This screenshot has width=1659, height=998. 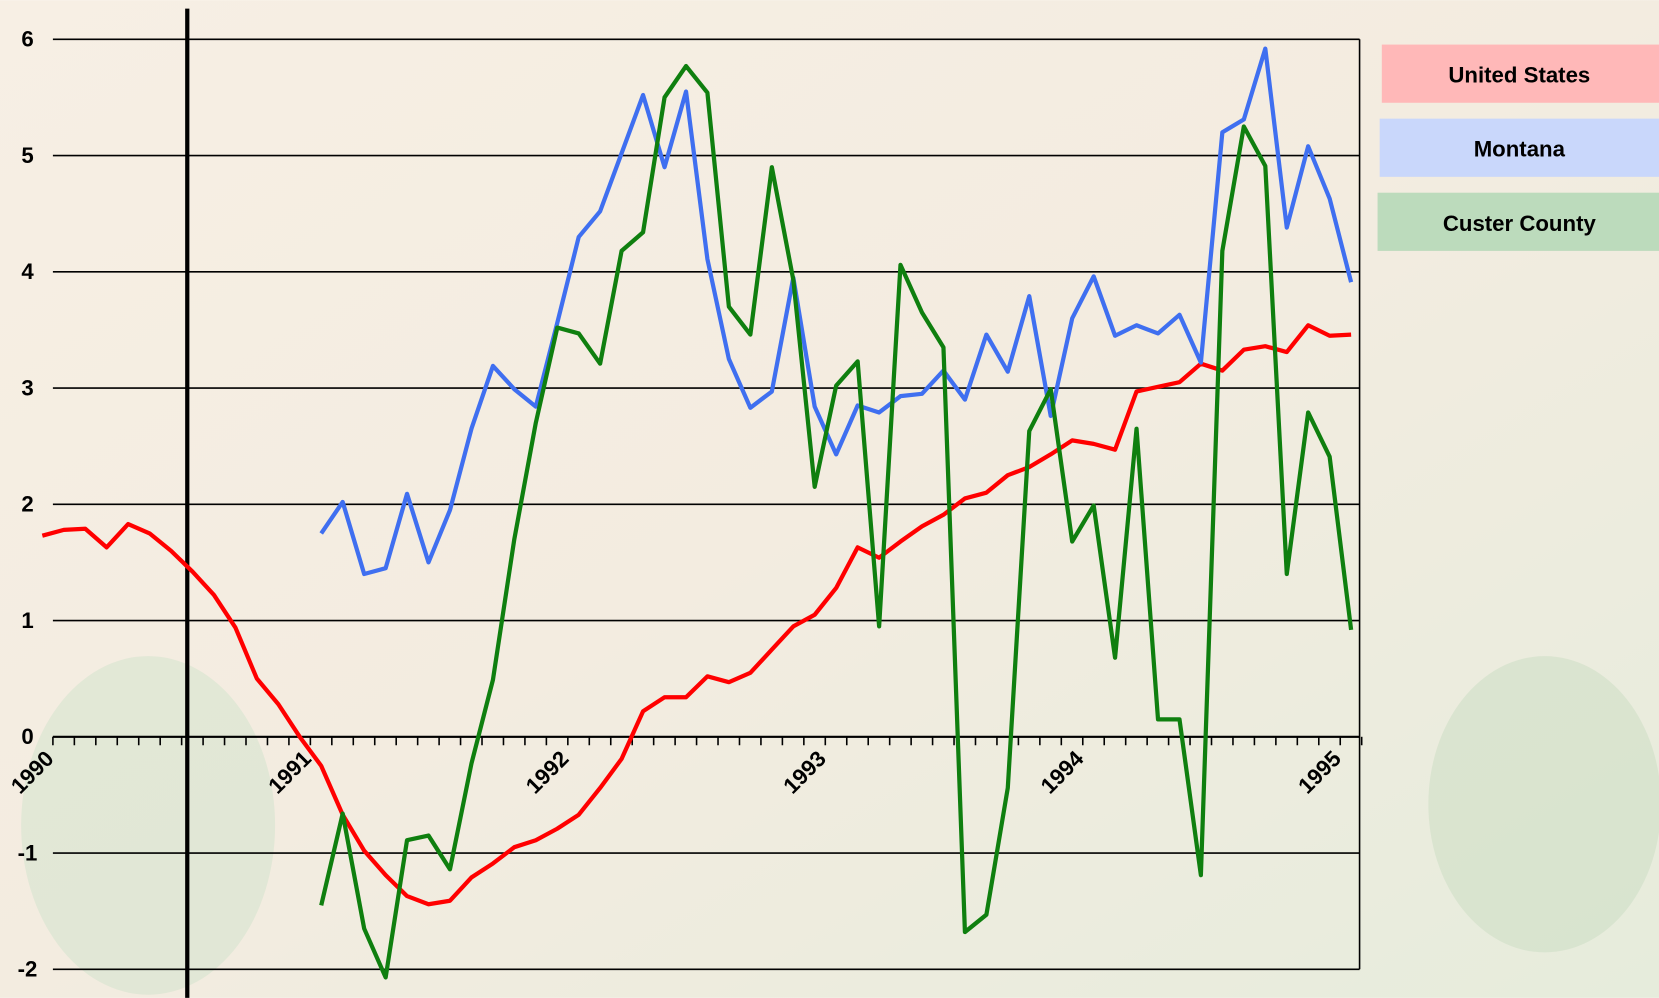 What do you see at coordinates (27, 620) in the screenshot?
I see `y-tick-label: 1` at bounding box center [27, 620].